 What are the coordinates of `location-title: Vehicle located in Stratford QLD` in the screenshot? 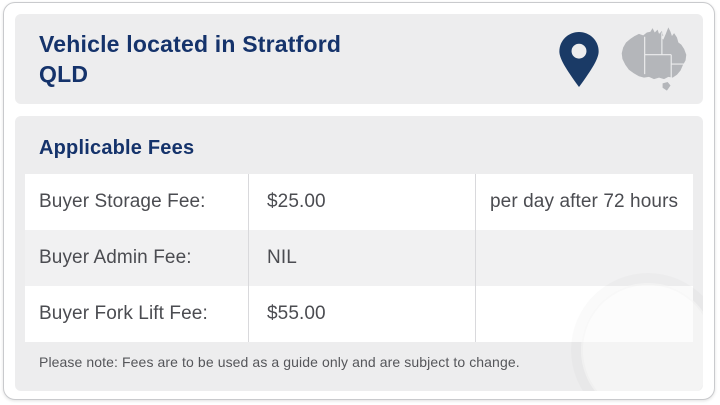 It's located at (190, 59).